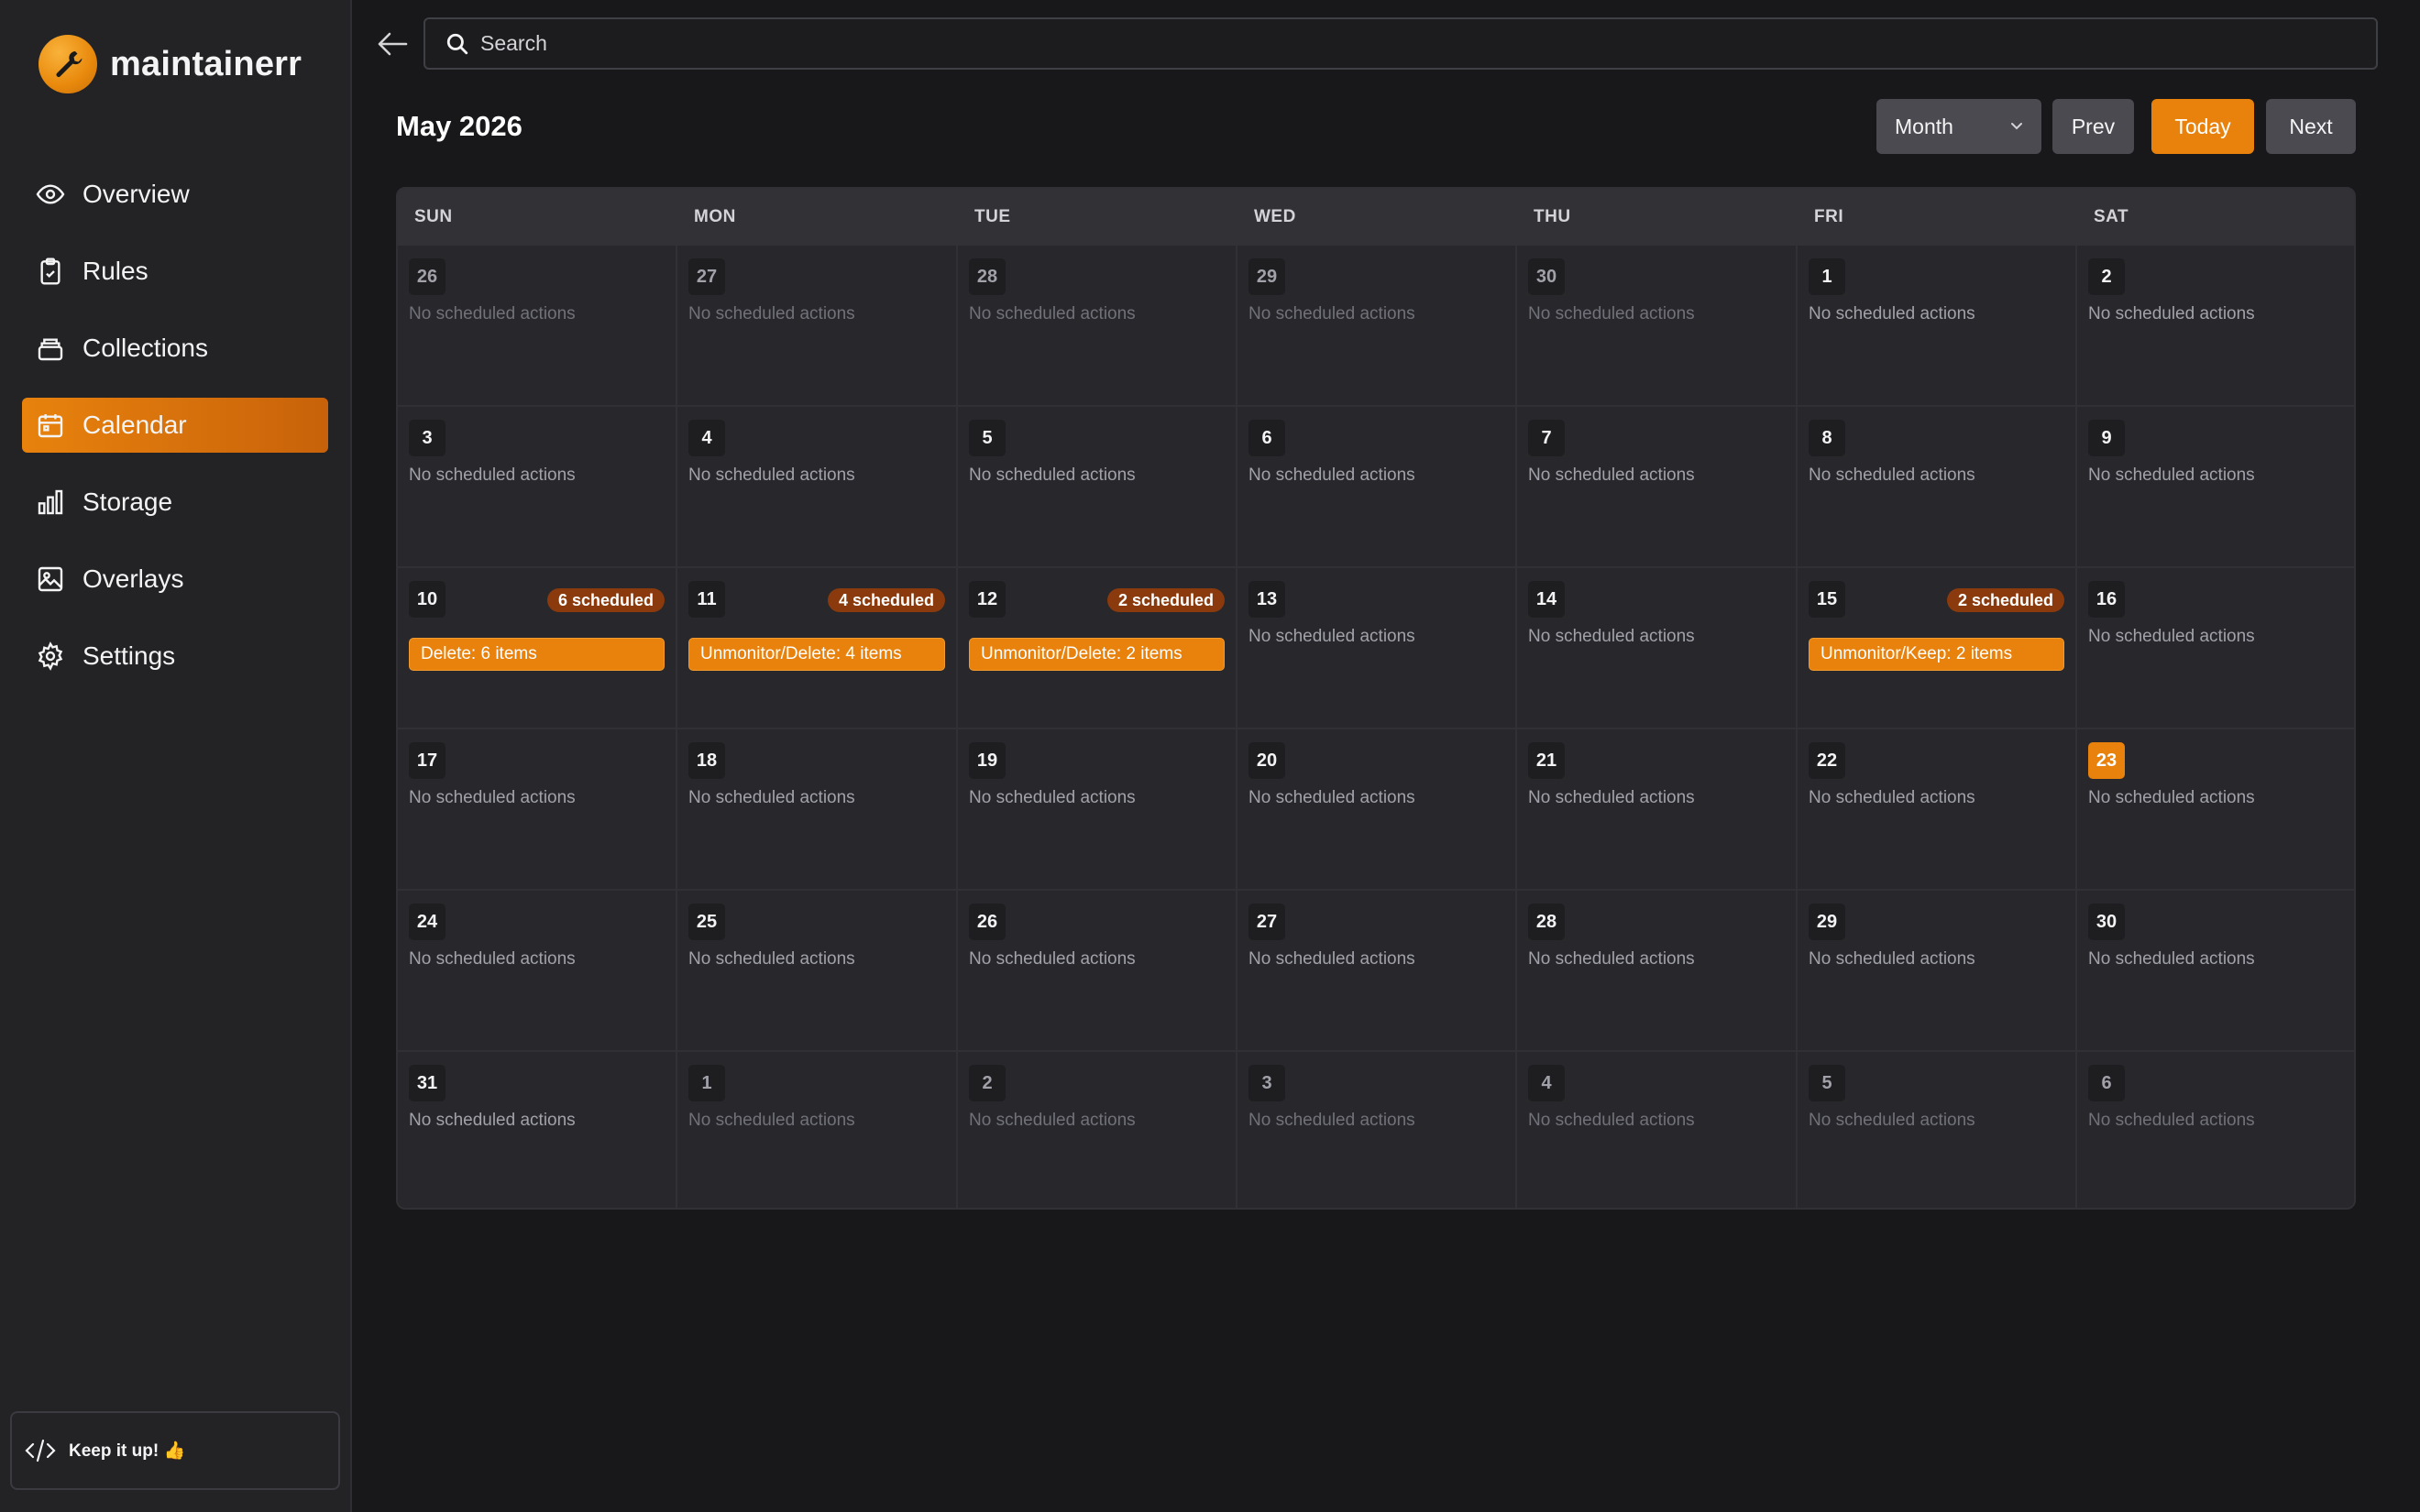 The height and width of the screenshot is (1512, 2420). I want to click on scheduled-action-event: Delete: 6 items, so click(537, 654).